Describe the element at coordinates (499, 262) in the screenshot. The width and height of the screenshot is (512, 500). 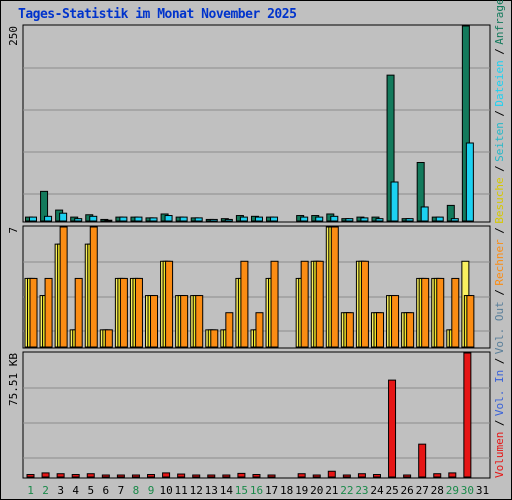
I see `legend-item: Rechner` at that location.